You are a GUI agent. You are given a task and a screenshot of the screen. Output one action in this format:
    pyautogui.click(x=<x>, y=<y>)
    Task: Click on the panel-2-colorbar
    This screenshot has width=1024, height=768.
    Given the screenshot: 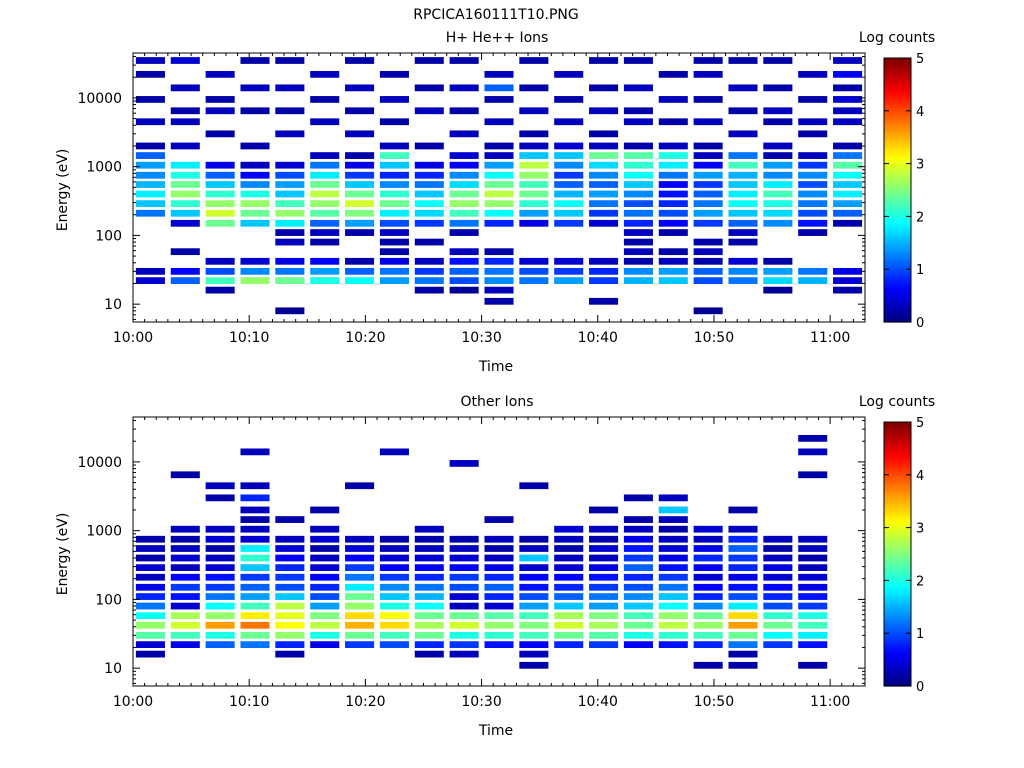 What is the action you would take?
    pyautogui.click(x=897, y=554)
    